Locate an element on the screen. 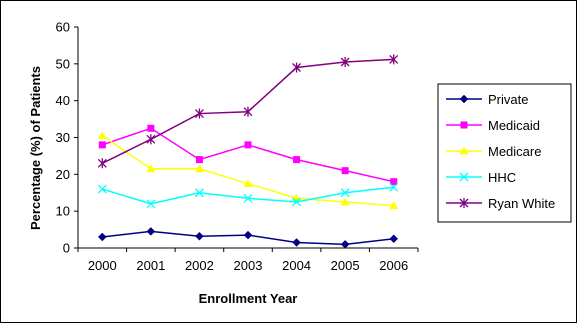 This screenshot has width=577, height=328. legend-item-private: Private is located at coordinates (487, 99).